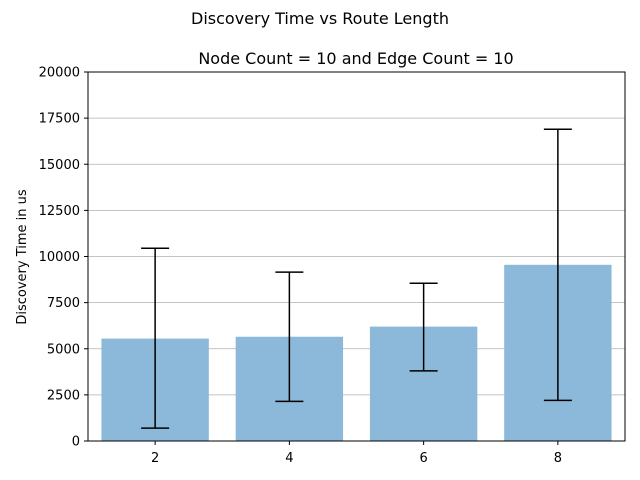  I want to click on x-tick-label: 4, so click(289, 458).